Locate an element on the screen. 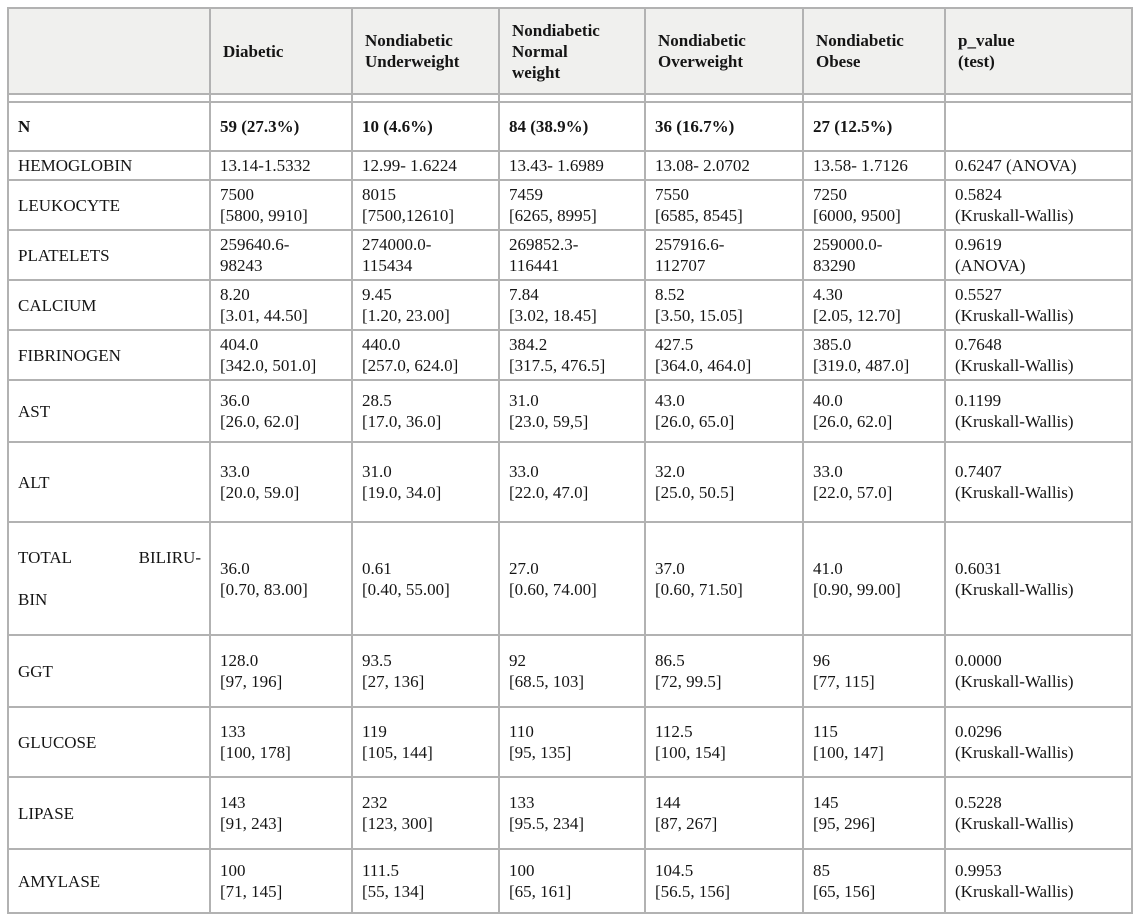 The width and height of the screenshot is (1134, 914). row-label-n: N is located at coordinates (109, 126).